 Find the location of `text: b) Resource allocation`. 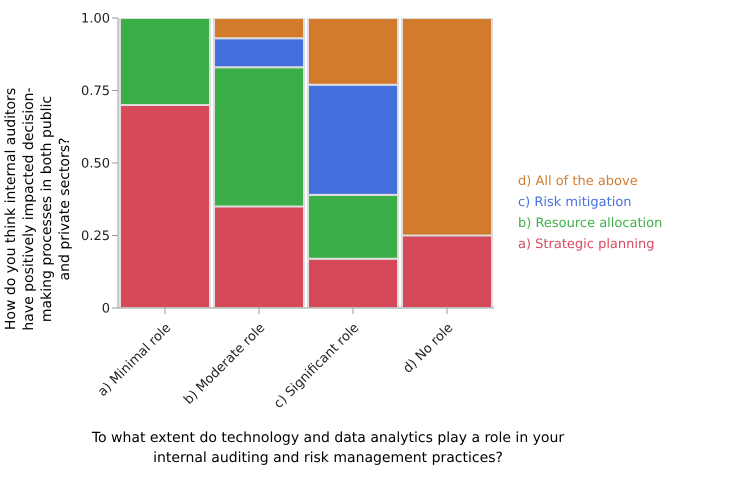

text: b) Resource allocation is located at coordinates (590, 223).